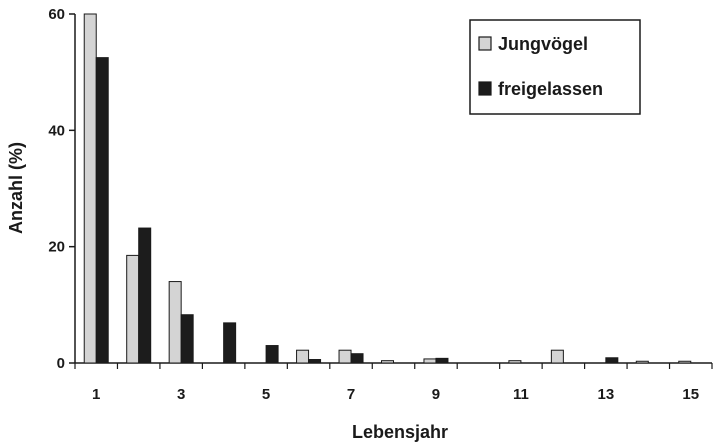 The width and height of the screenshot is (723, 446). Describe the element at coordinates (56, 247) in the screenshot. I see `y-tick-label: 20` at that location.